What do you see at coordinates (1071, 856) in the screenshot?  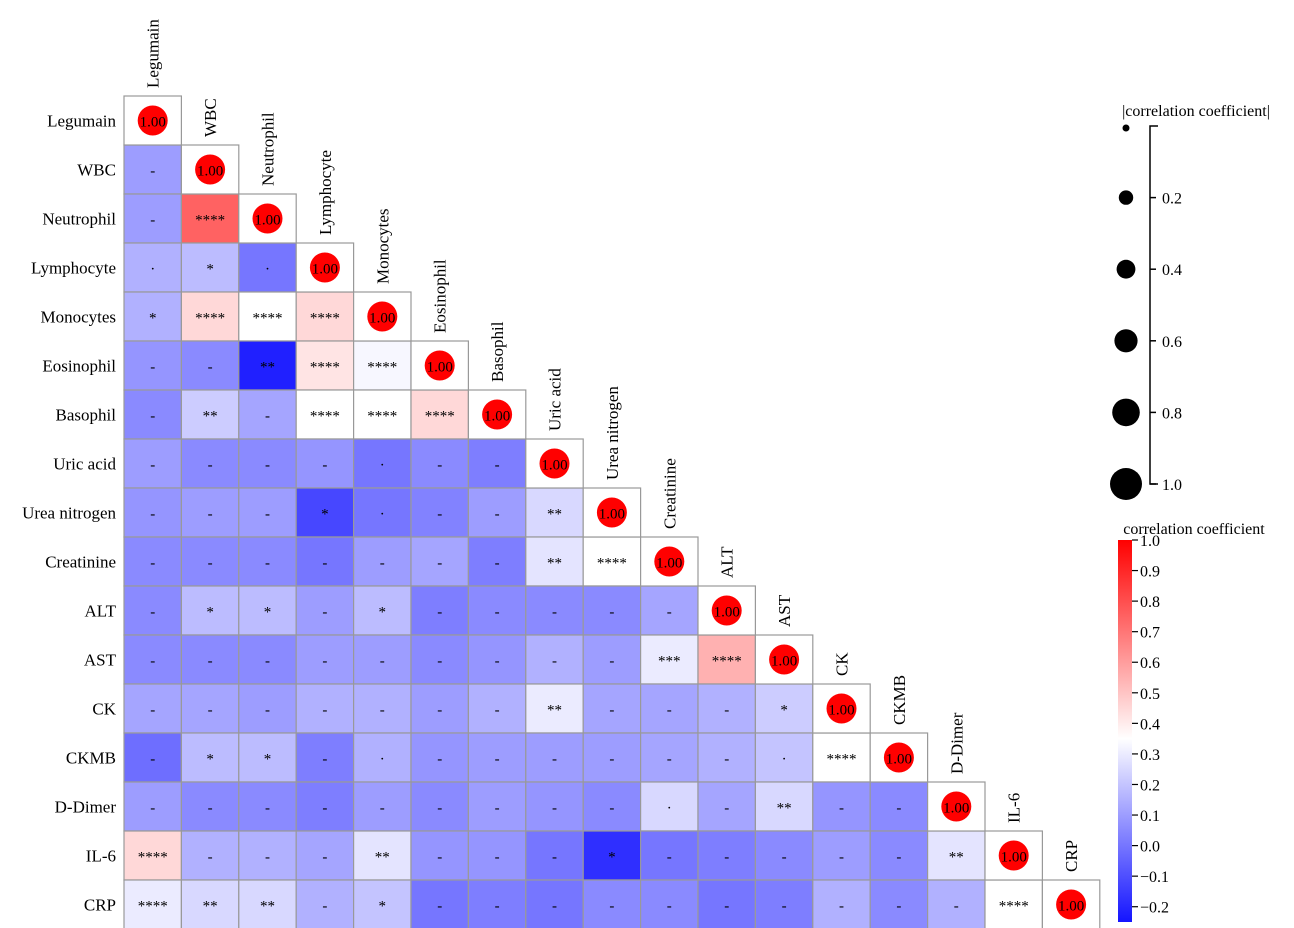 I see `column-label: CRP` at bounding box center [1071, 856].